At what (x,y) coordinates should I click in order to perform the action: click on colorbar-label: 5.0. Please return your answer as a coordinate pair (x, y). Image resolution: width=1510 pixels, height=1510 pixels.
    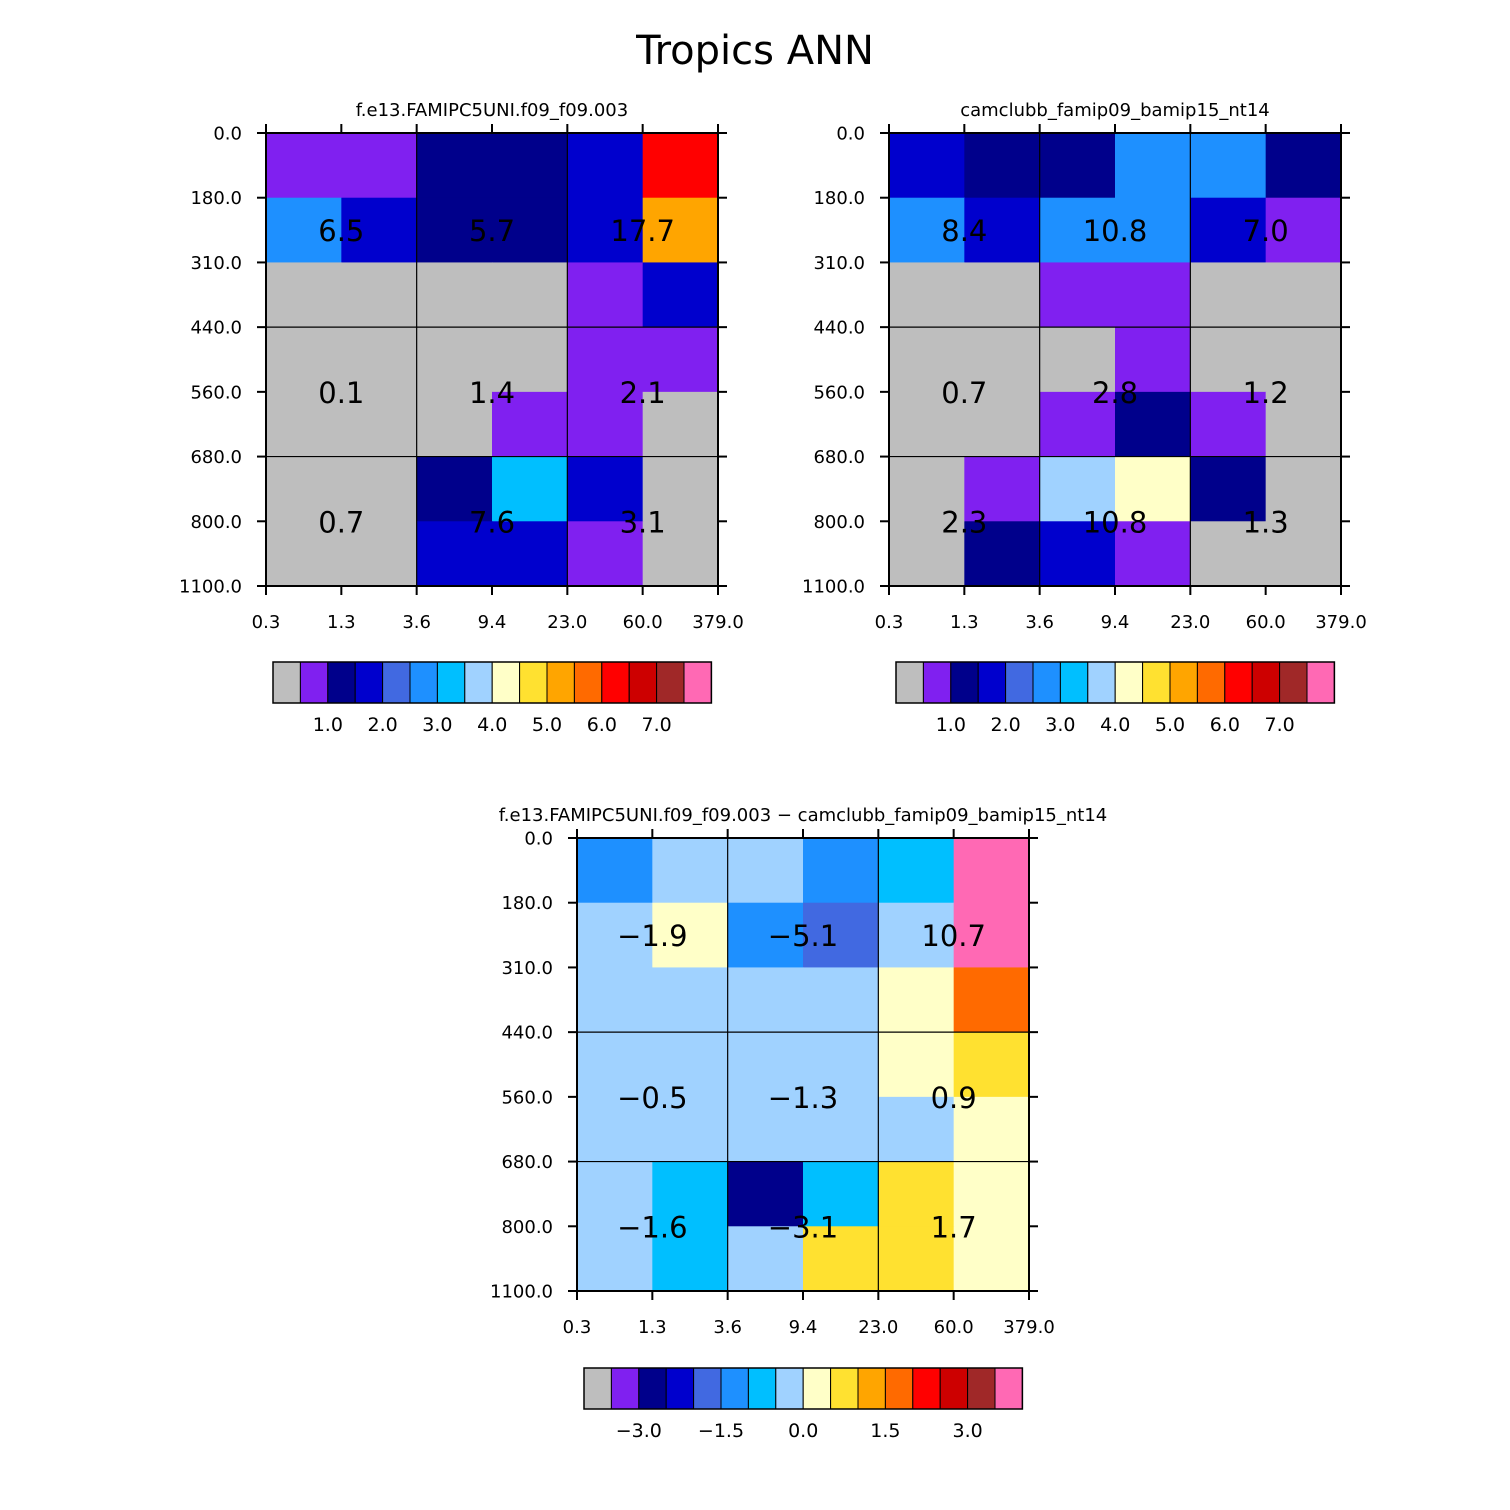
    Looking at the image, I should click on (547, 725).